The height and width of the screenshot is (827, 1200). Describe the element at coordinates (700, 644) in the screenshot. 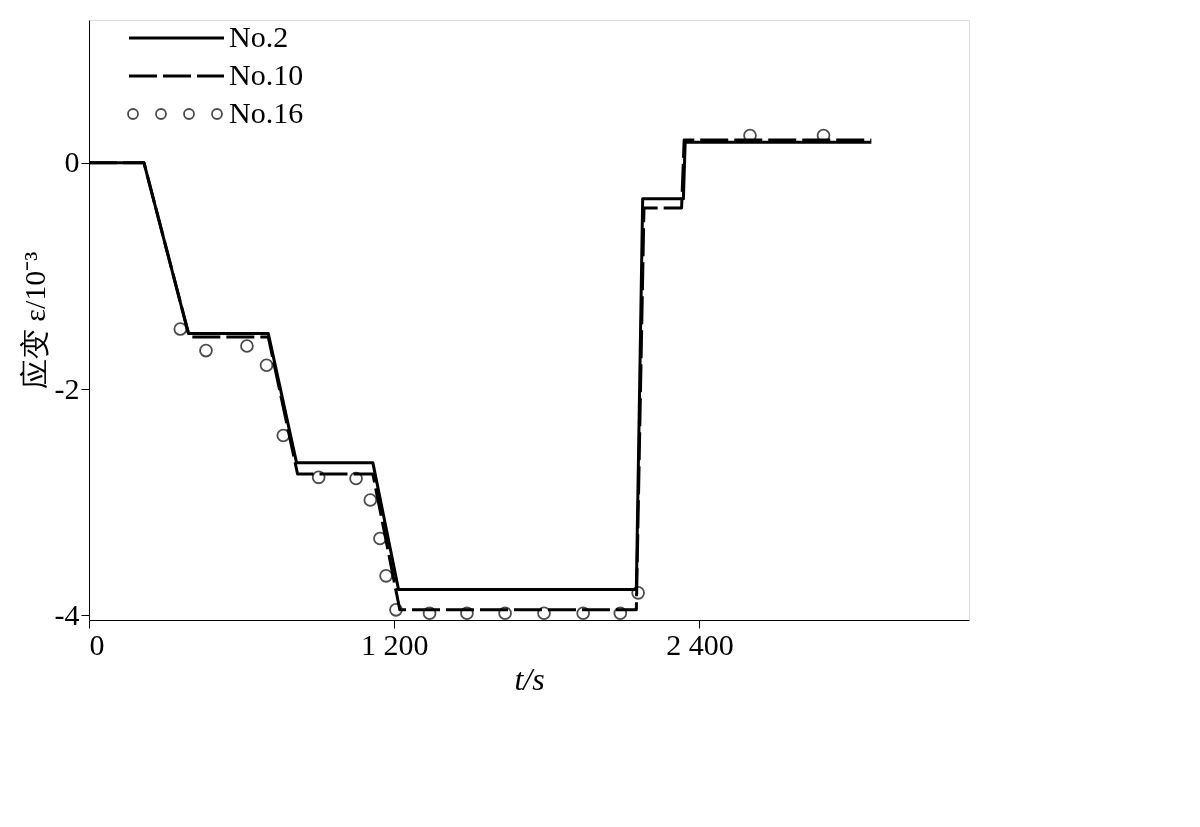

I see `x-tick-label: 2 400` at that location.